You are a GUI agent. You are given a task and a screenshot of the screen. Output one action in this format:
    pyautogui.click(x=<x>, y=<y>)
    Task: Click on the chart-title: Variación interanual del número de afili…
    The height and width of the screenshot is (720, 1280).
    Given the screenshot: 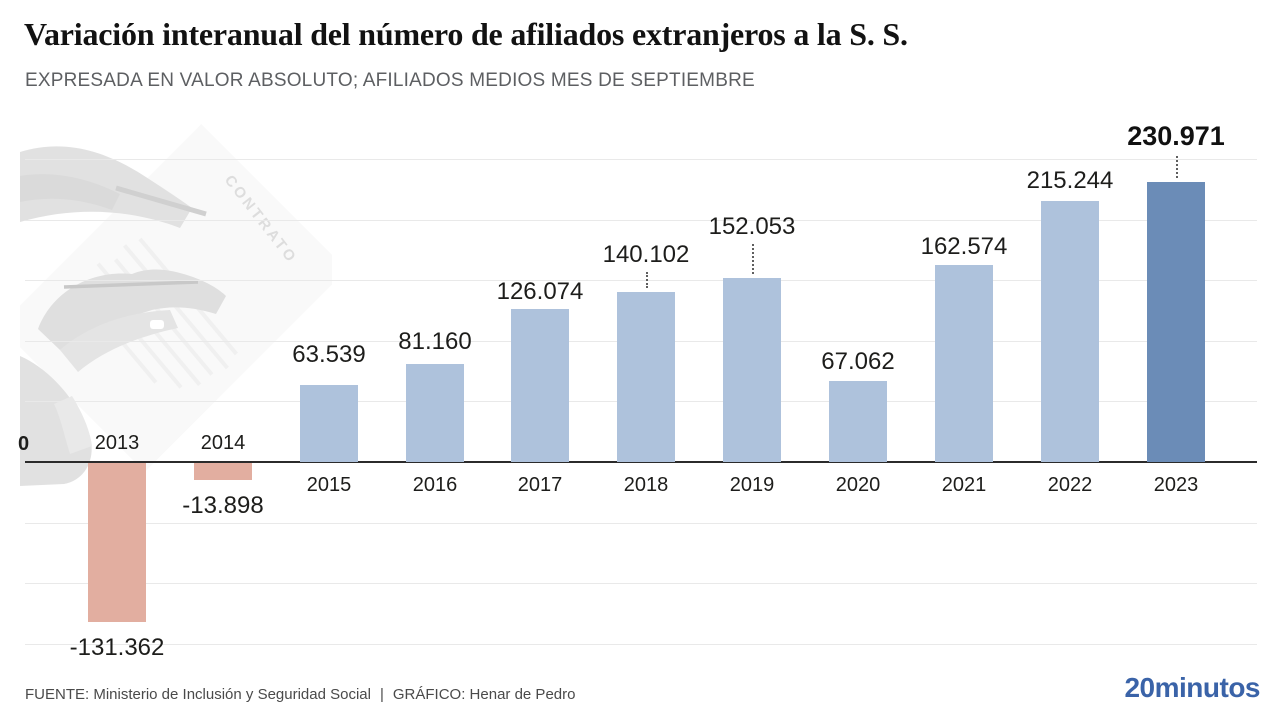 What is the action you would take?
    pyautogui.click(x=466, y=34)
    